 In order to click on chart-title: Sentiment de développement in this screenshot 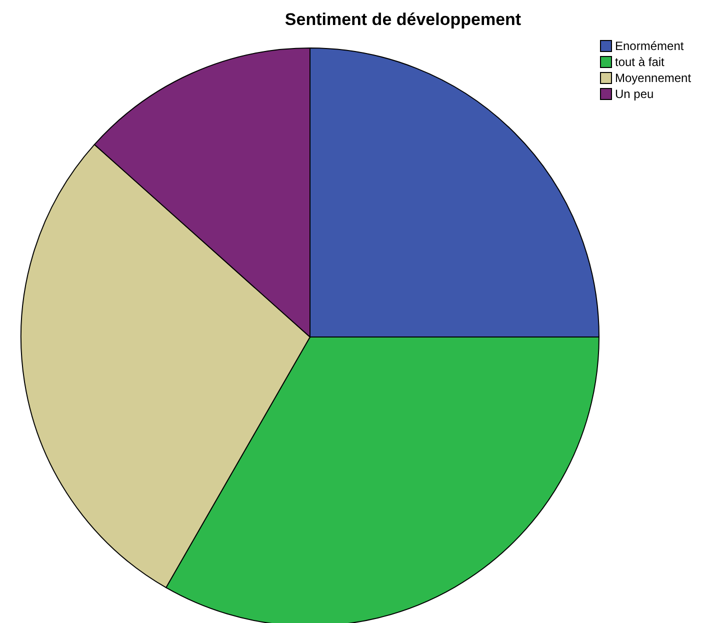, I will do `click(403, 20)`.